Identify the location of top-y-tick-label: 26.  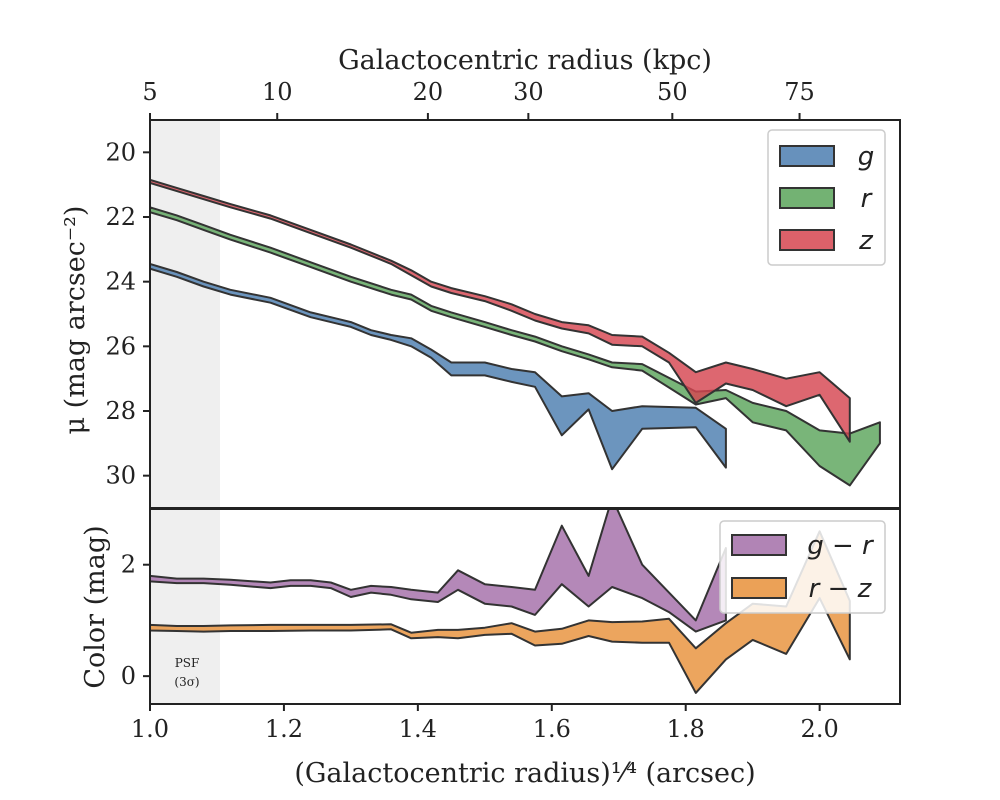
(120, 346).